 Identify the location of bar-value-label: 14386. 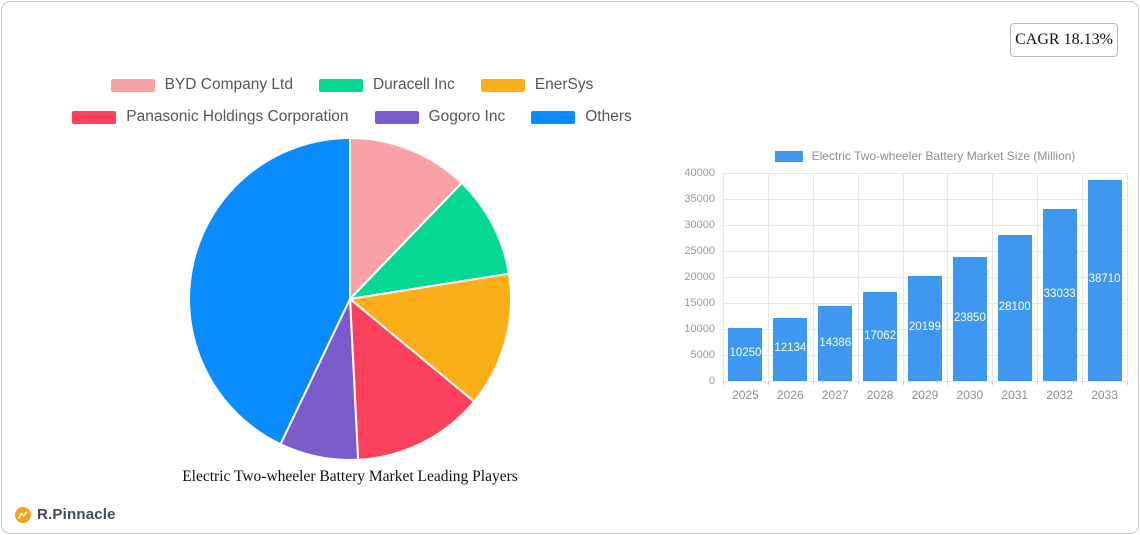
(835, 342).